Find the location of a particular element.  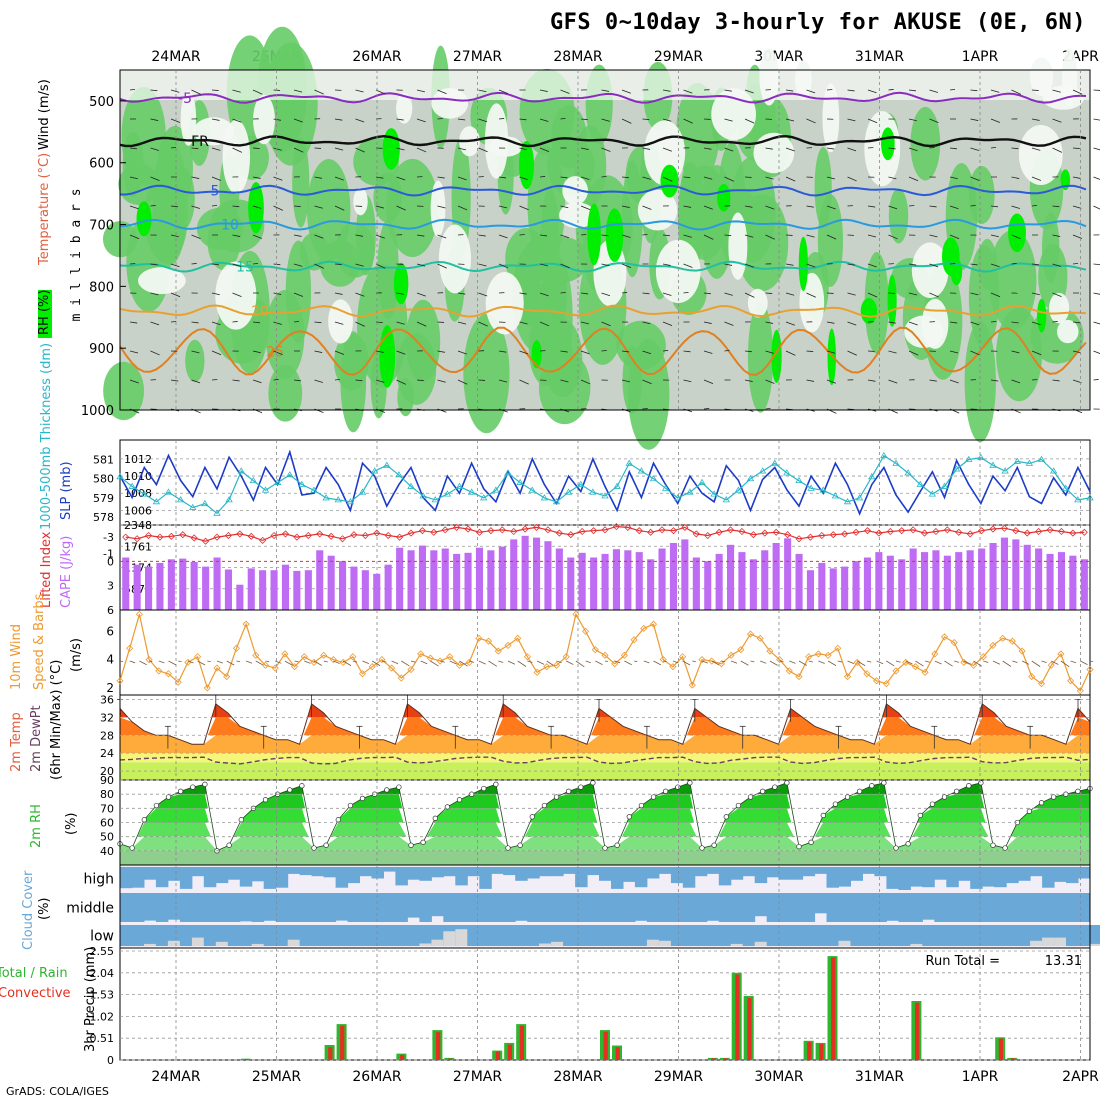

wind10-panel: 2 4 6 is located at coordinates (600, 652).